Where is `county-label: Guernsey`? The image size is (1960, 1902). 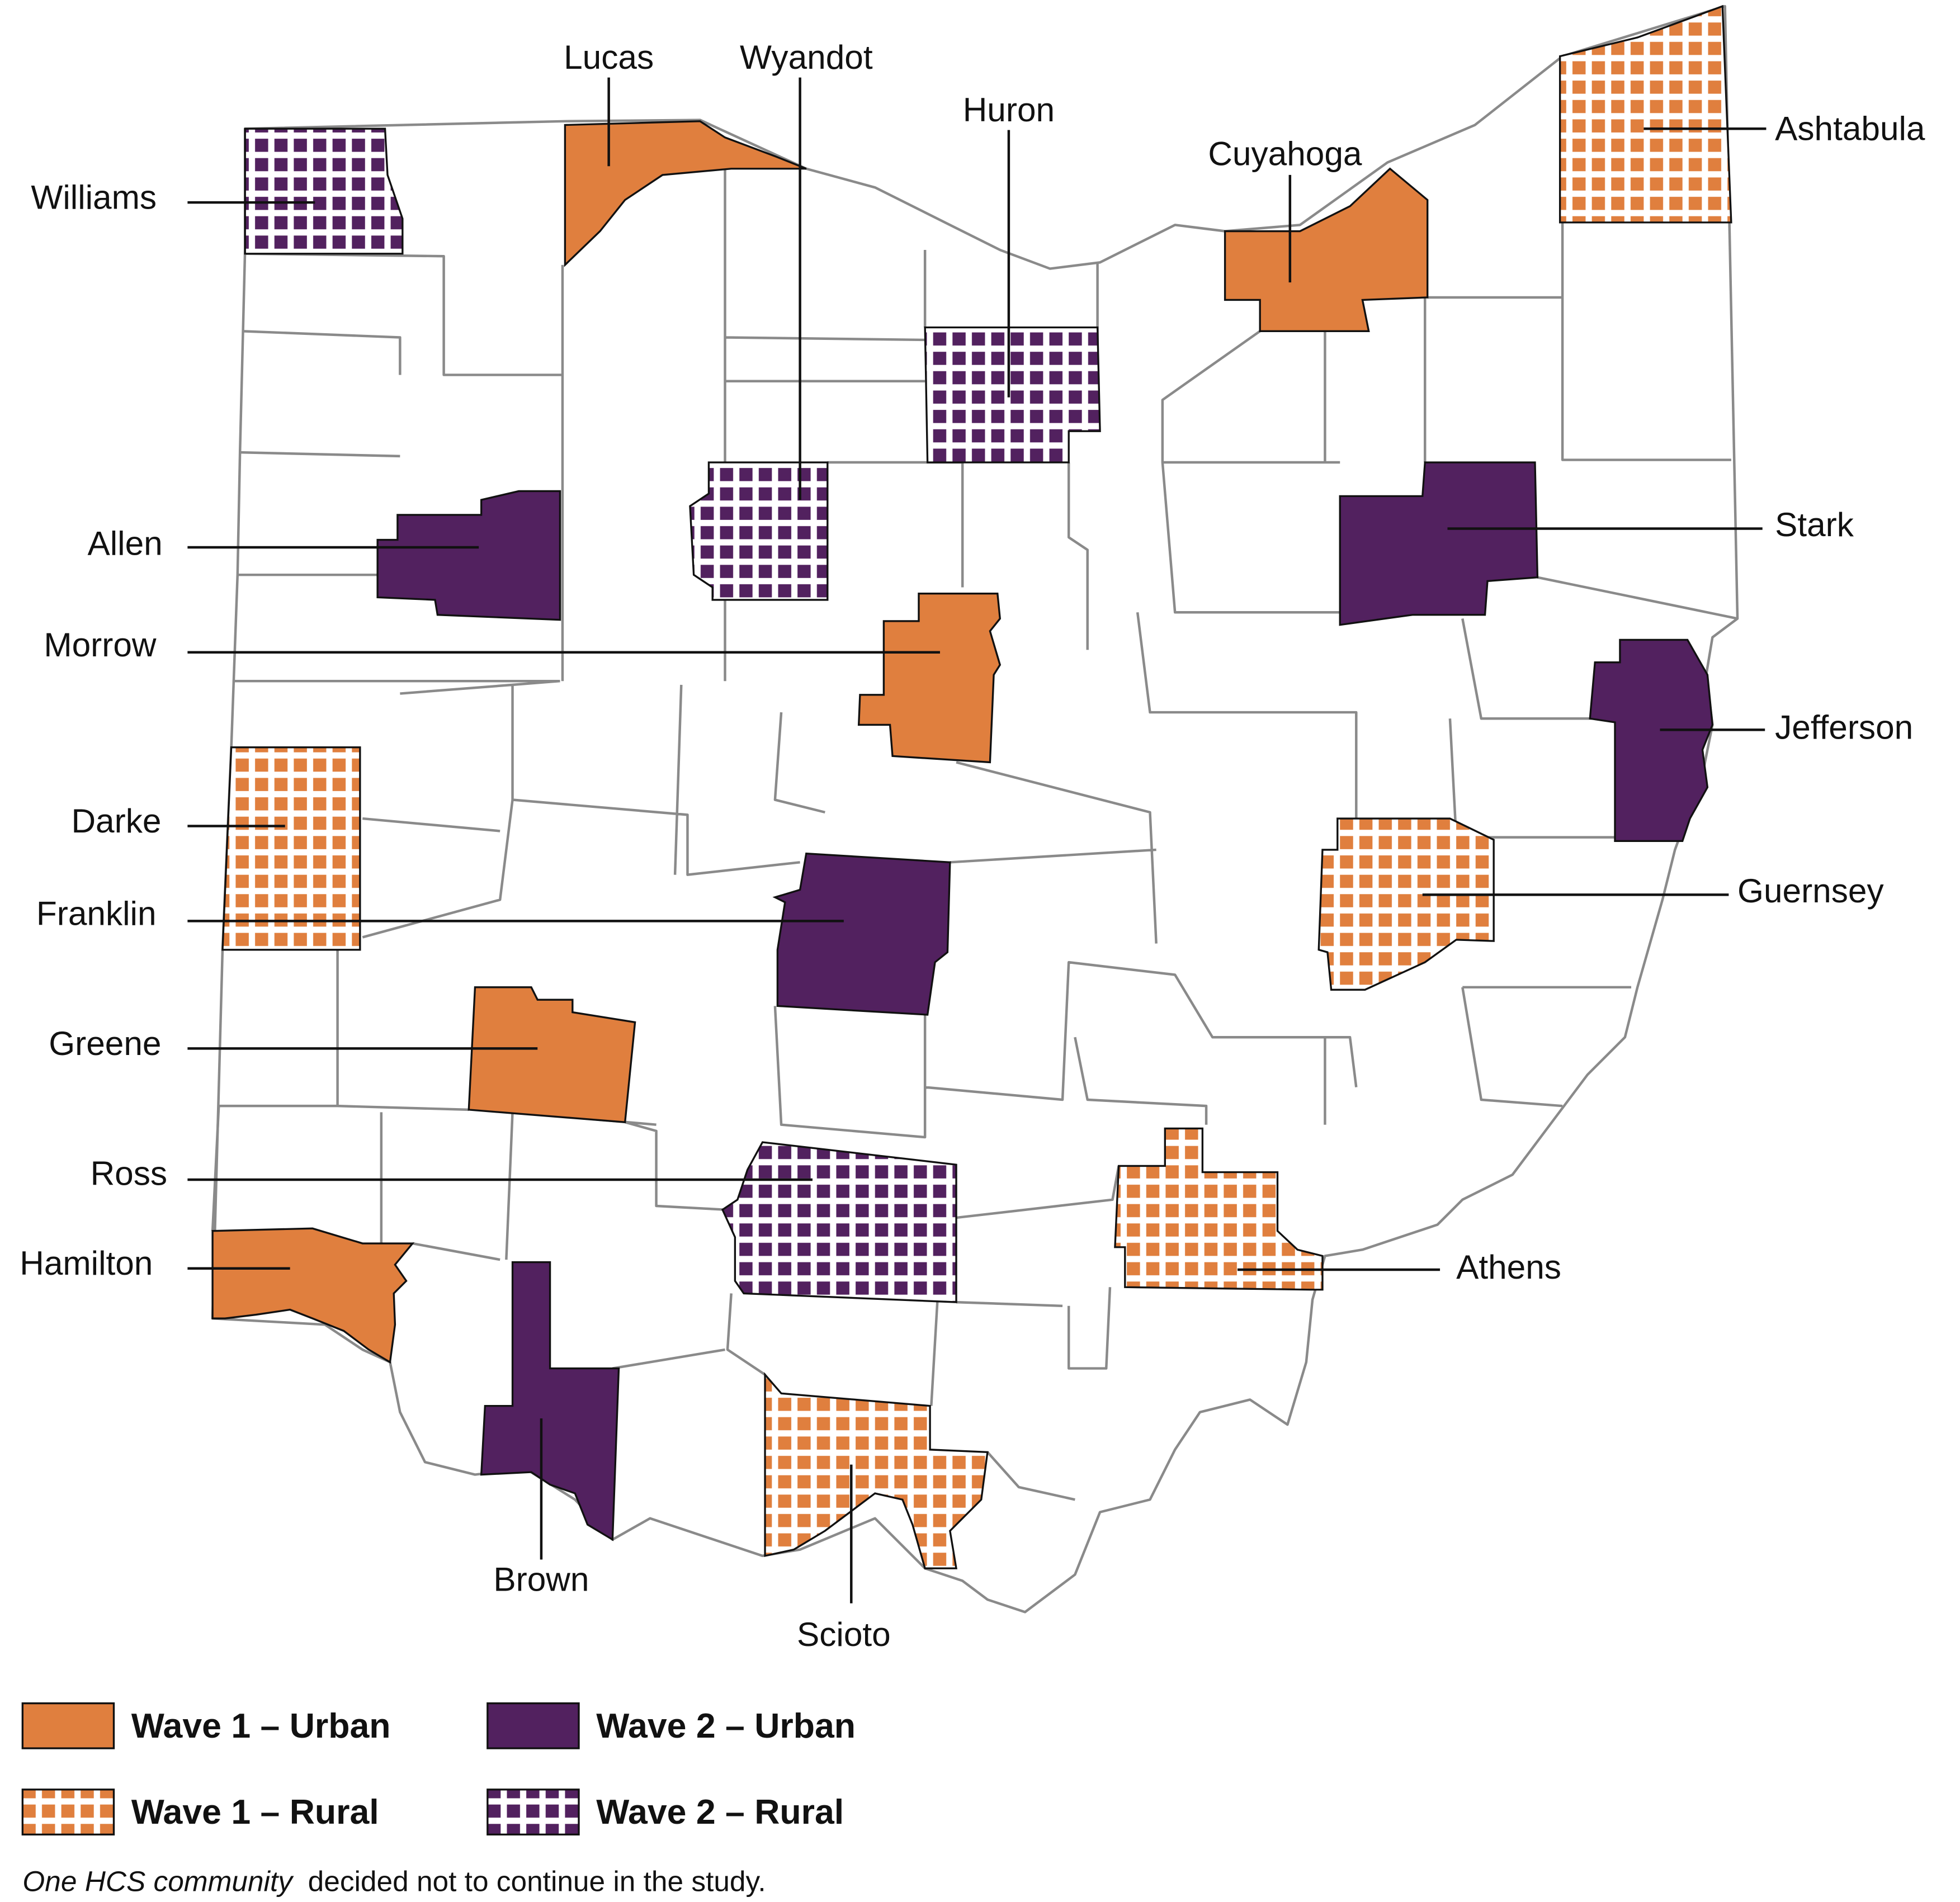 county-label: Guernsey is located at coordinates (1811, 891).